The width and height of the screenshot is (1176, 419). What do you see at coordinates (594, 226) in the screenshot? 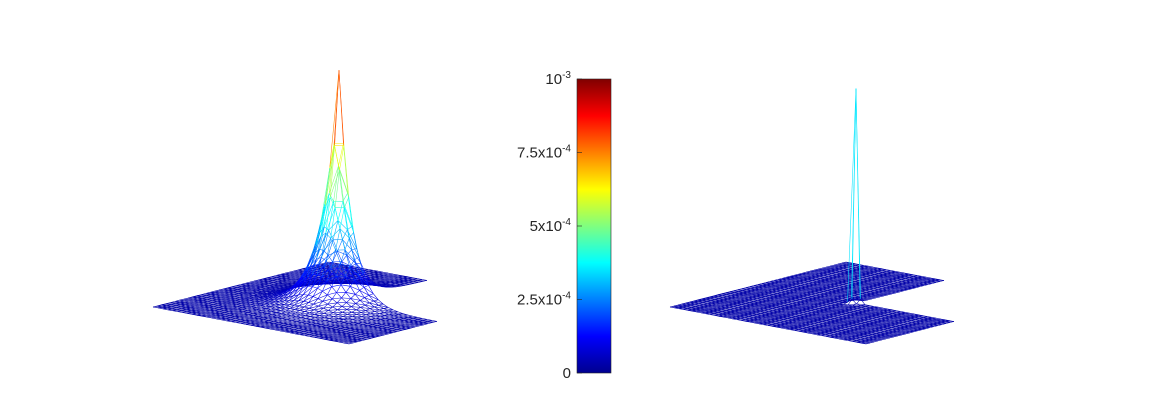
I see `colorbar-bar` at bounding box center [594, 226].